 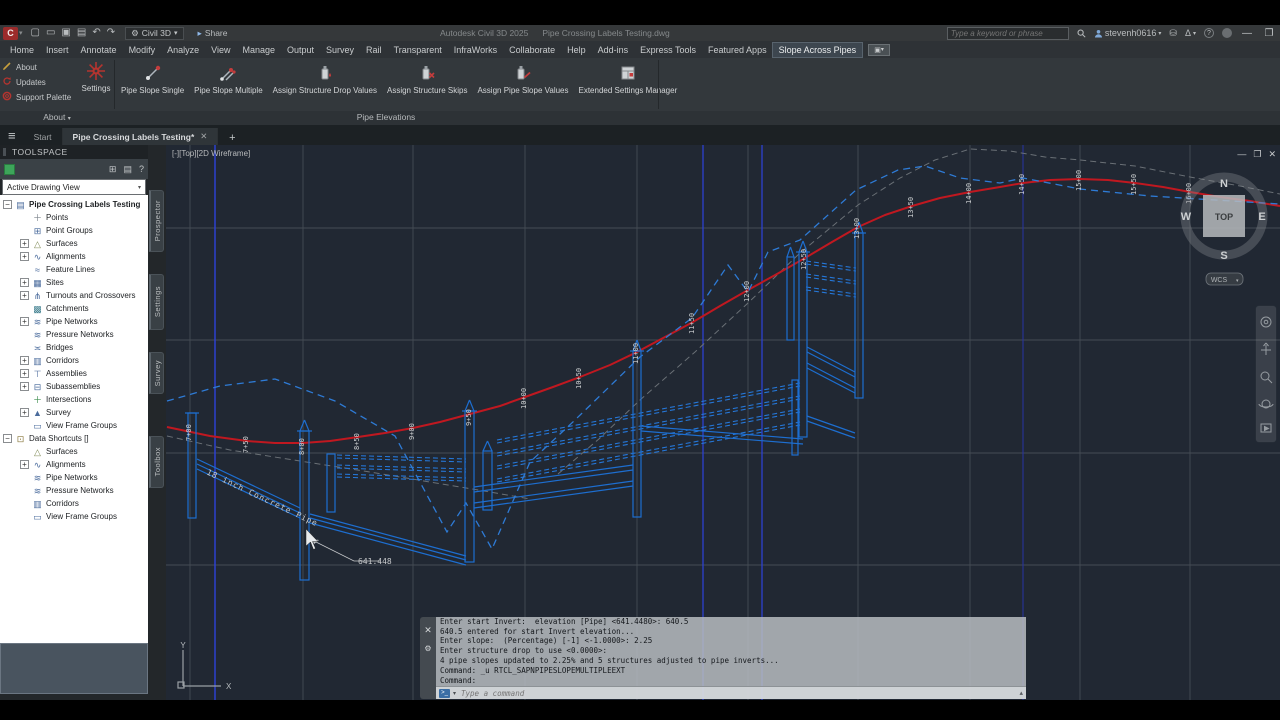 I want to click on help-icon: ?, so click(x=141, y=169).